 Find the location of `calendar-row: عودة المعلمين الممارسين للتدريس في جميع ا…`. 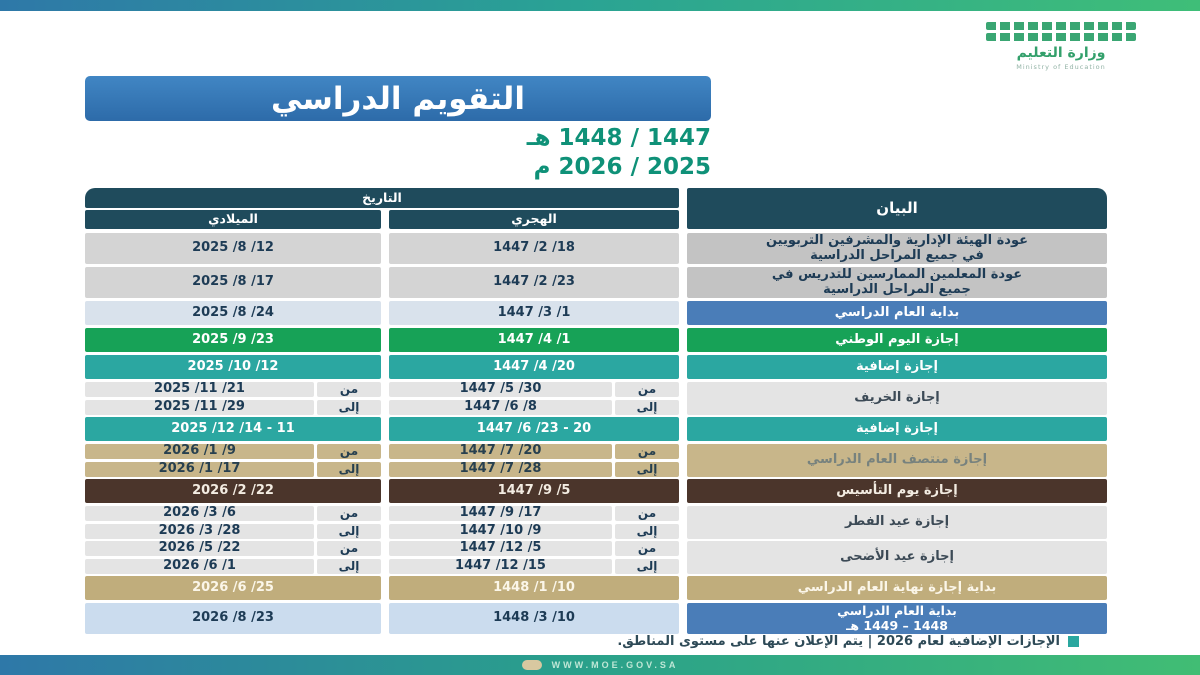

calendar-row: عودة المعلمين الممارسين للتدريس في جميع ا… is located at coordinates (596, 282).